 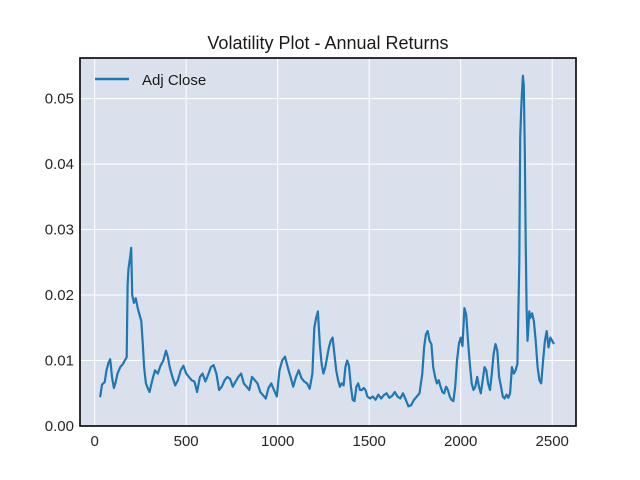 I want to click on chart-title: Volatility Plot - Annual Returns, so click(x=327, y=43).